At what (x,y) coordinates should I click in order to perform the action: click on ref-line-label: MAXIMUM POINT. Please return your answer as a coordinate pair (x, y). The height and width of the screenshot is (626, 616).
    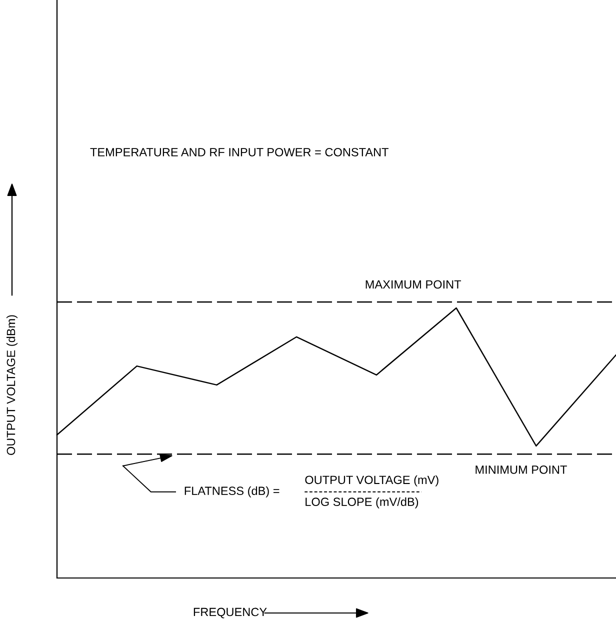
    Looking at the image, I should click on (414, 284).